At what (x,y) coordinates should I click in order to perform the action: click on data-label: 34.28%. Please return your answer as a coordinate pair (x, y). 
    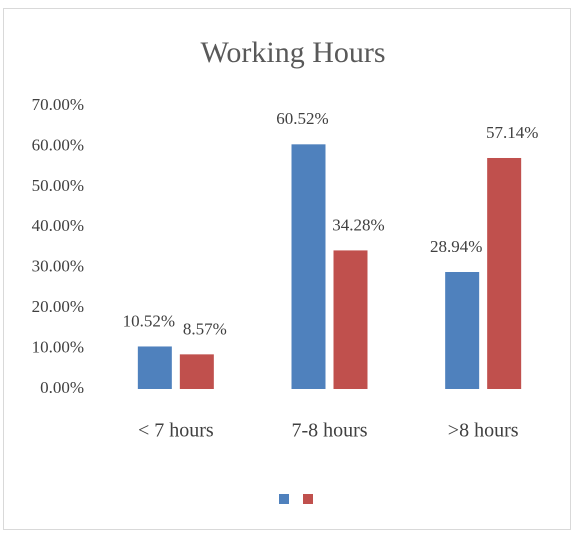
    Looking at the image, I should click on (358, 224).